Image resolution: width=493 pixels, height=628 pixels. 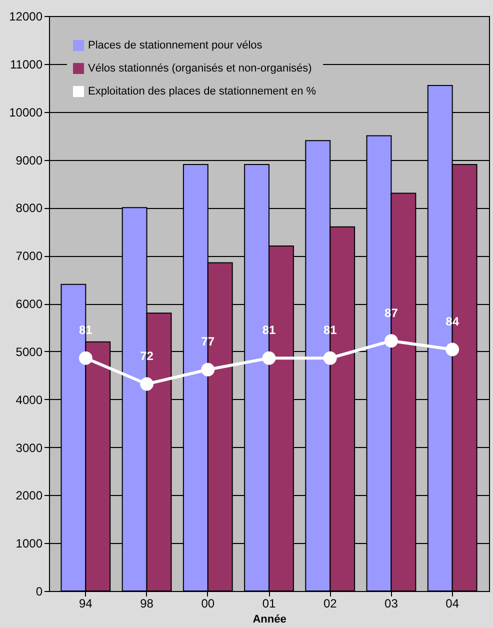 What do you see at coordinates (29, 447) in the screenshot?
I see `y-tick-label: 3000` at bounding box center [29, 447].